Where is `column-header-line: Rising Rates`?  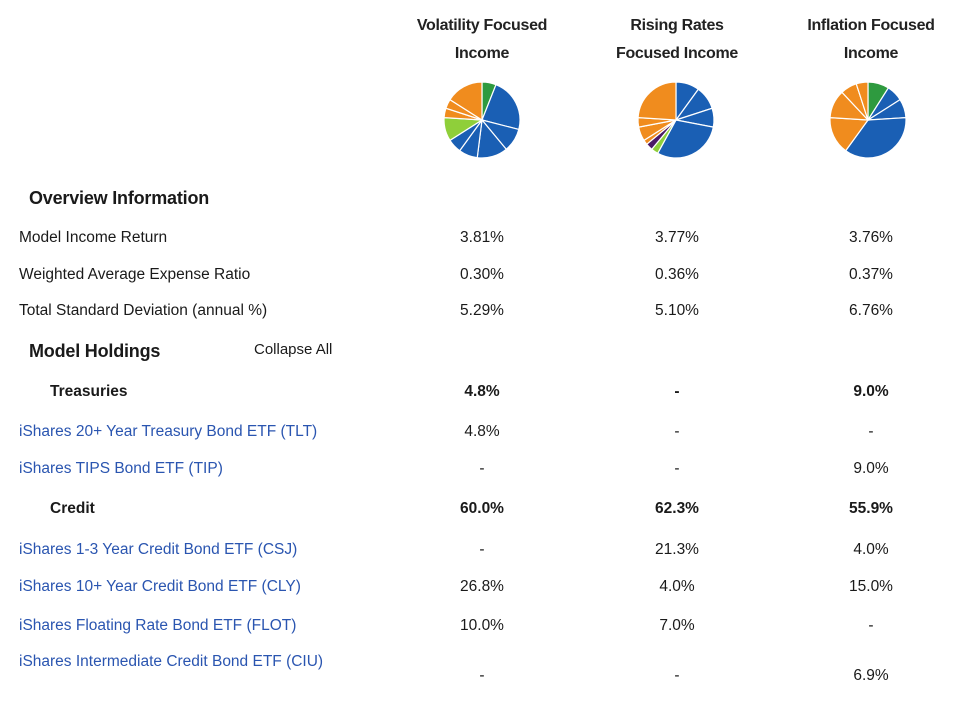 column-header-line: Rising Rates is located at coordinates (677, 25).